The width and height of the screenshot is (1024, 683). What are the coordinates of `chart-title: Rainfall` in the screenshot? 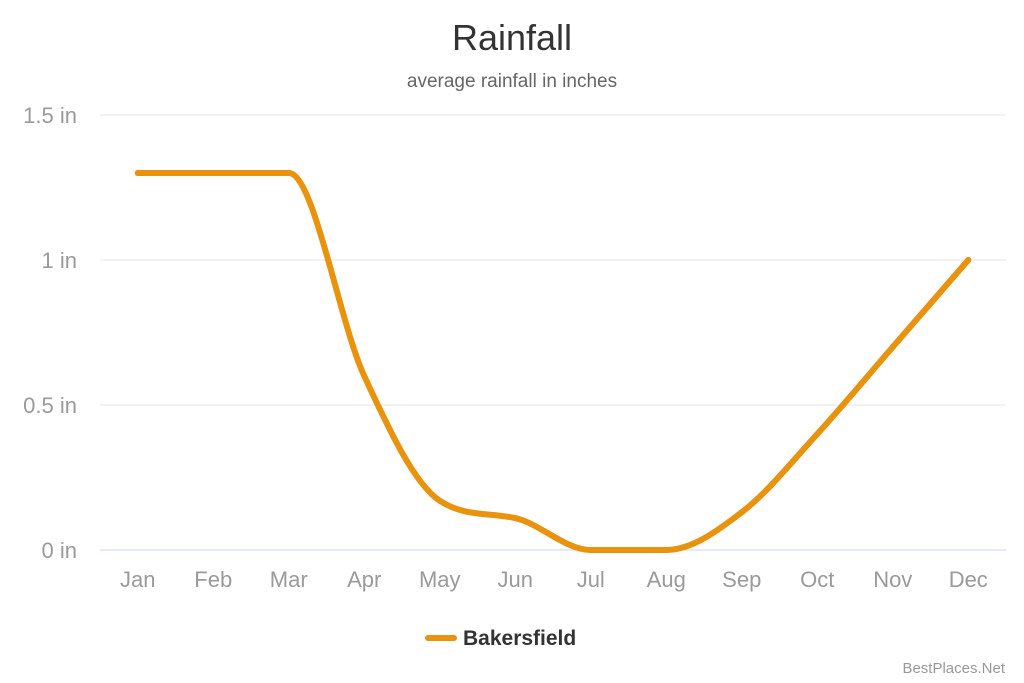 It's located at (512, 37).